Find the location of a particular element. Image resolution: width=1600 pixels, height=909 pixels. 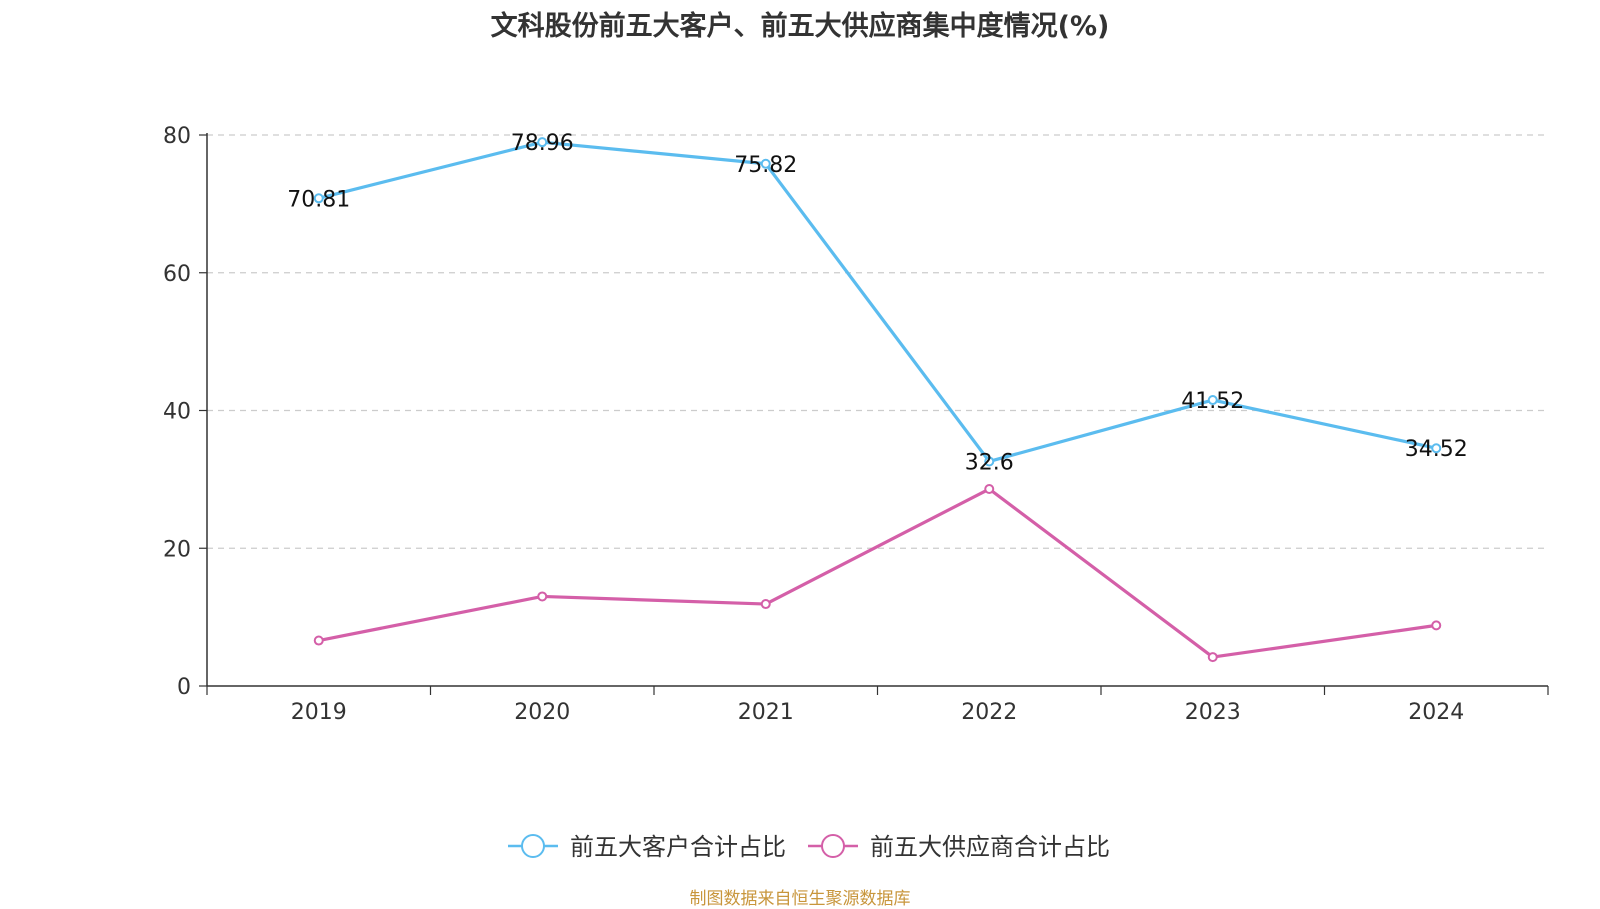

legend-label-1: 前五大客户合计占比 is located at coordinates (678, 847).